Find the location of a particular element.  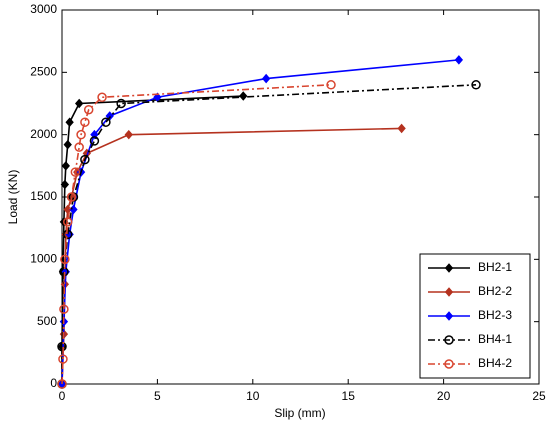

legend-label: BH2-3 is located at coordinates (495, 315).